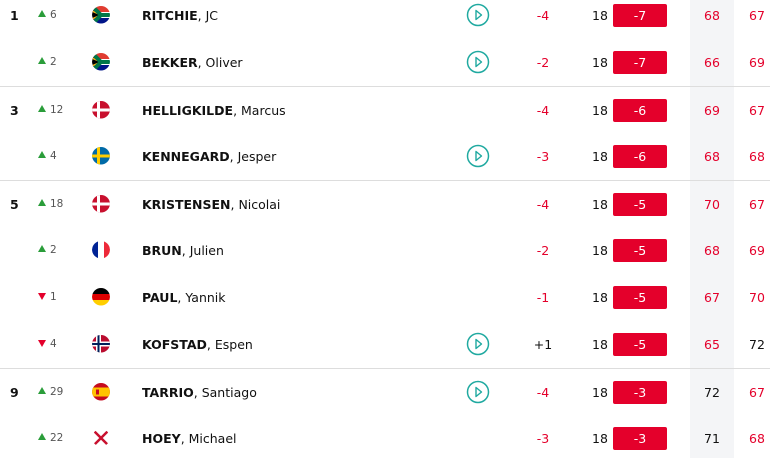  I want to click on move-value: 6, so click(53, 14).